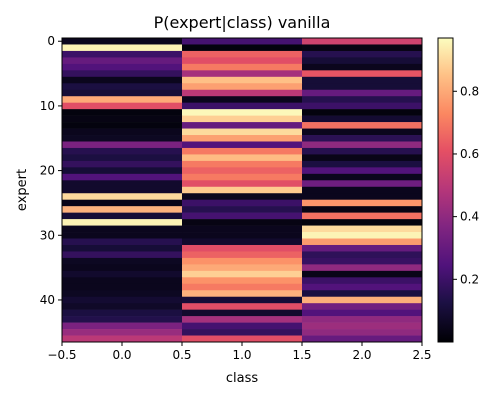 Image resolution: width=500 pixels, height=405 pixels. What do you see at coordinates (121, 355) in the screenshot?
I see `x-tick-label: 0.0` at bounding box center [121, 355].